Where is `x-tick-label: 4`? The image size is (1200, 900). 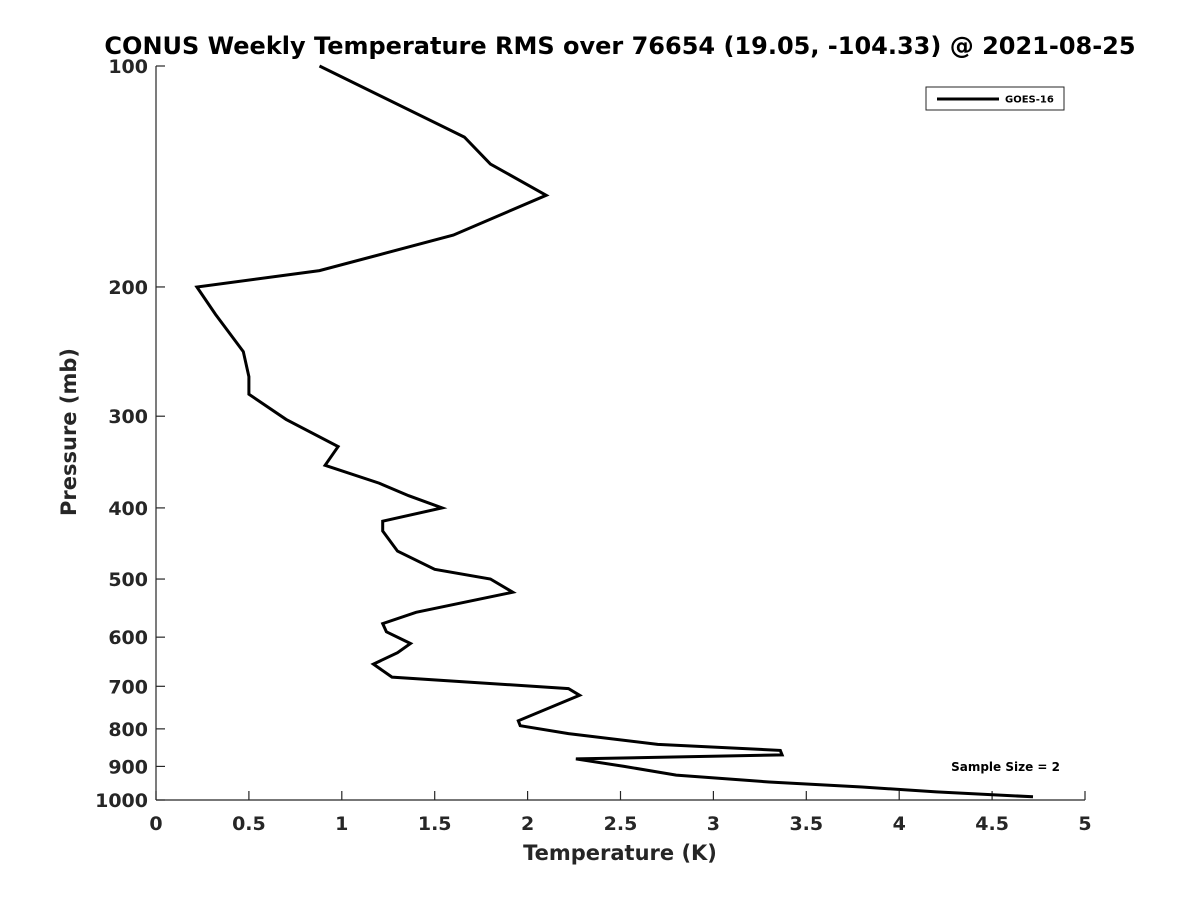 x-tick-label: 4 is located at coordinates (899, 824).